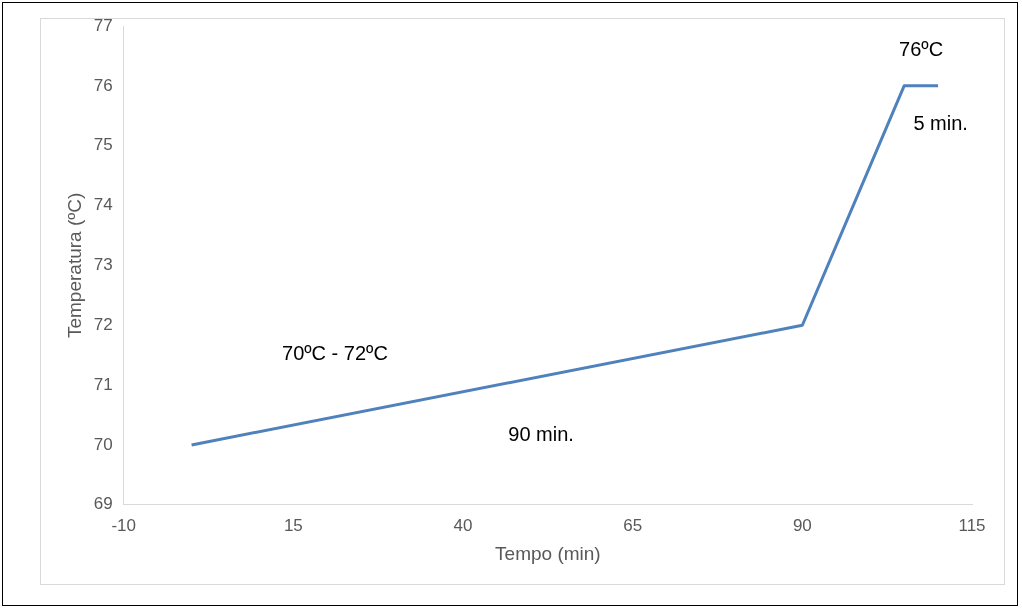 Image resolution: width=1022 pixels, height=610 pixels. What do you see at coordinates (802, 525) in the screenshot?
I see `x-tick-label: 90` at bounding box center [802, 525].